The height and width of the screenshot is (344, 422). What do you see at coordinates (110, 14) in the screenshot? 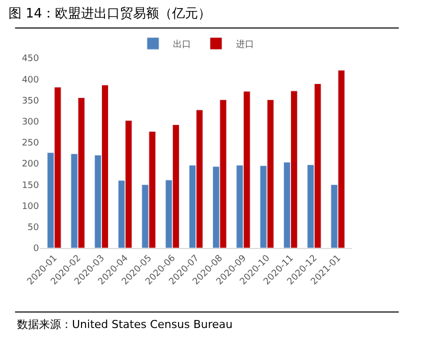
I see `chart-title: 图 14：欧盟进出口贸易额（亿元）` at bounding box center [110, 14].